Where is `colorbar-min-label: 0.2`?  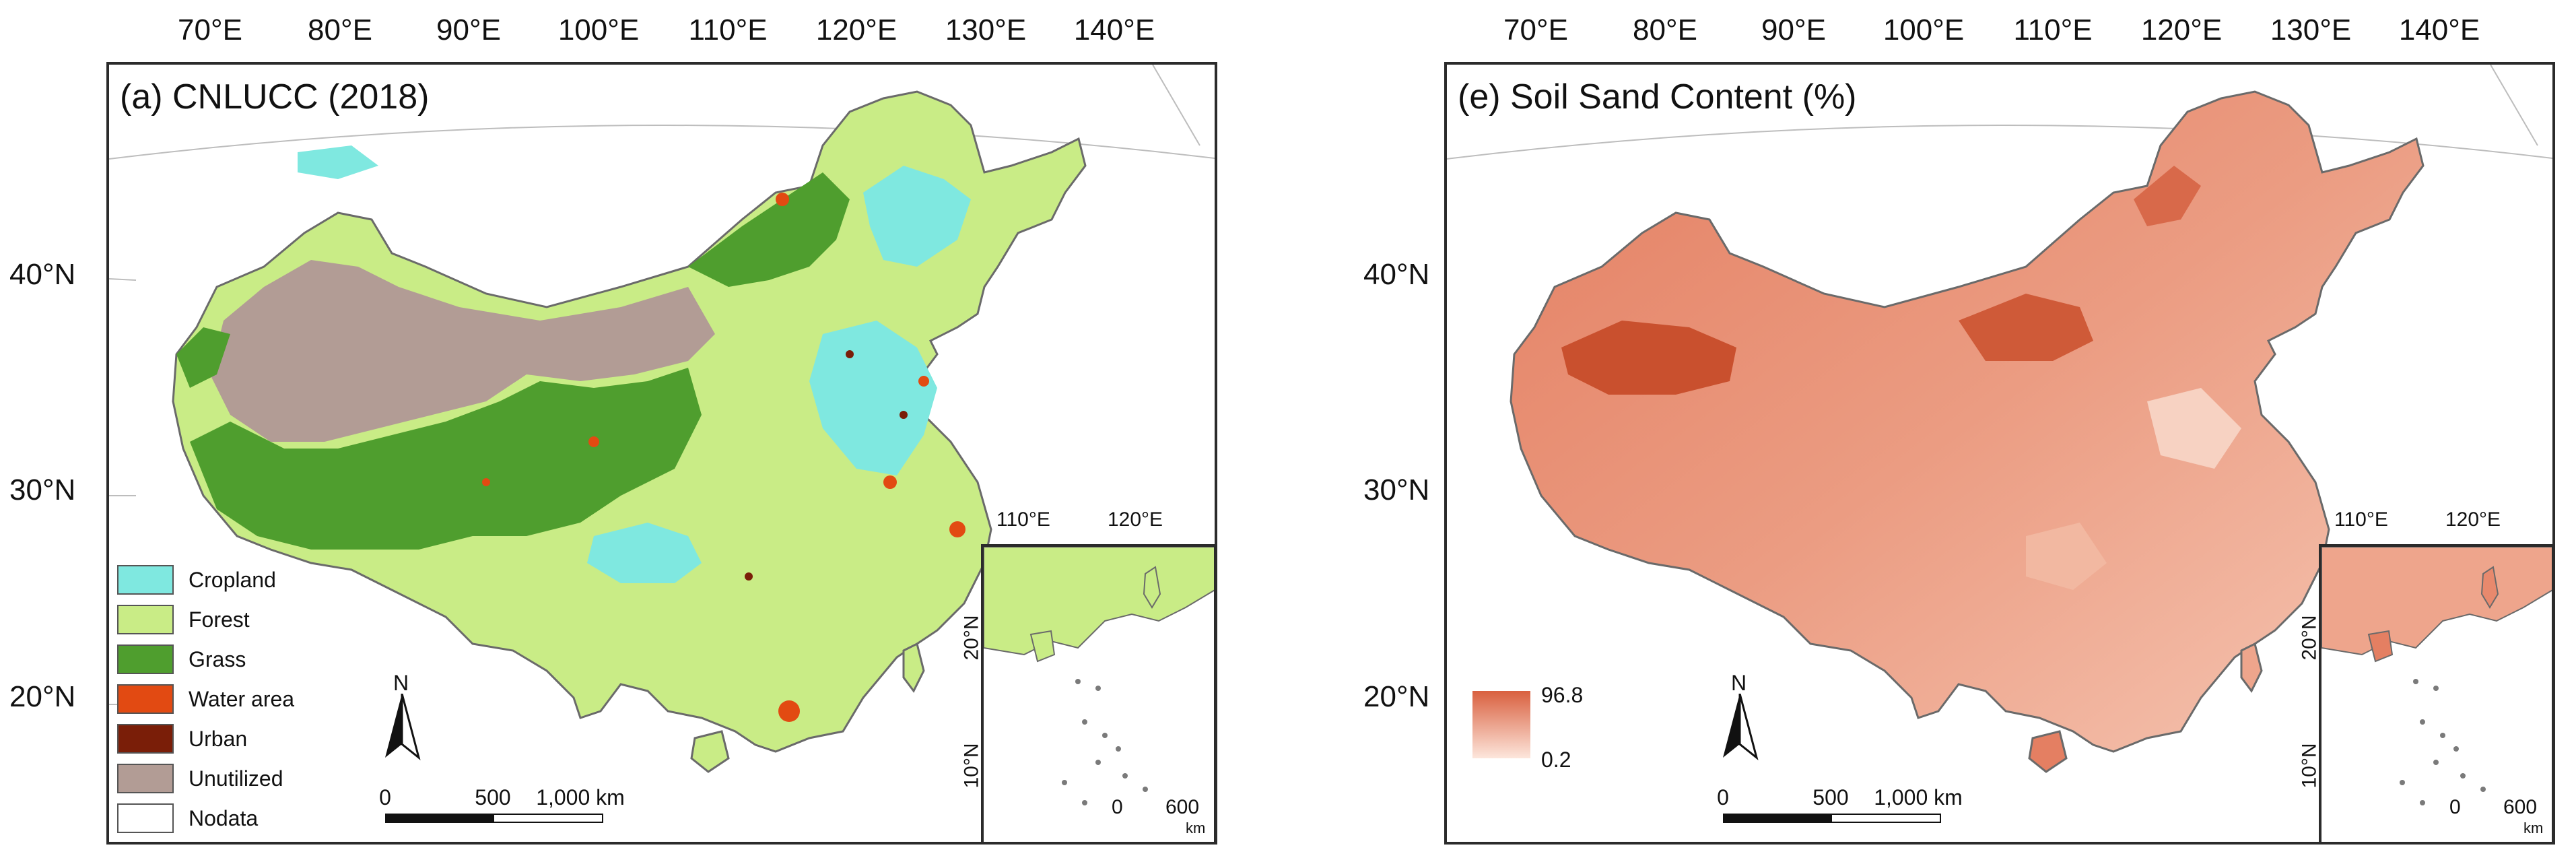
colorbar-min-label: 0.2 is located at coordinates (1556, 760).